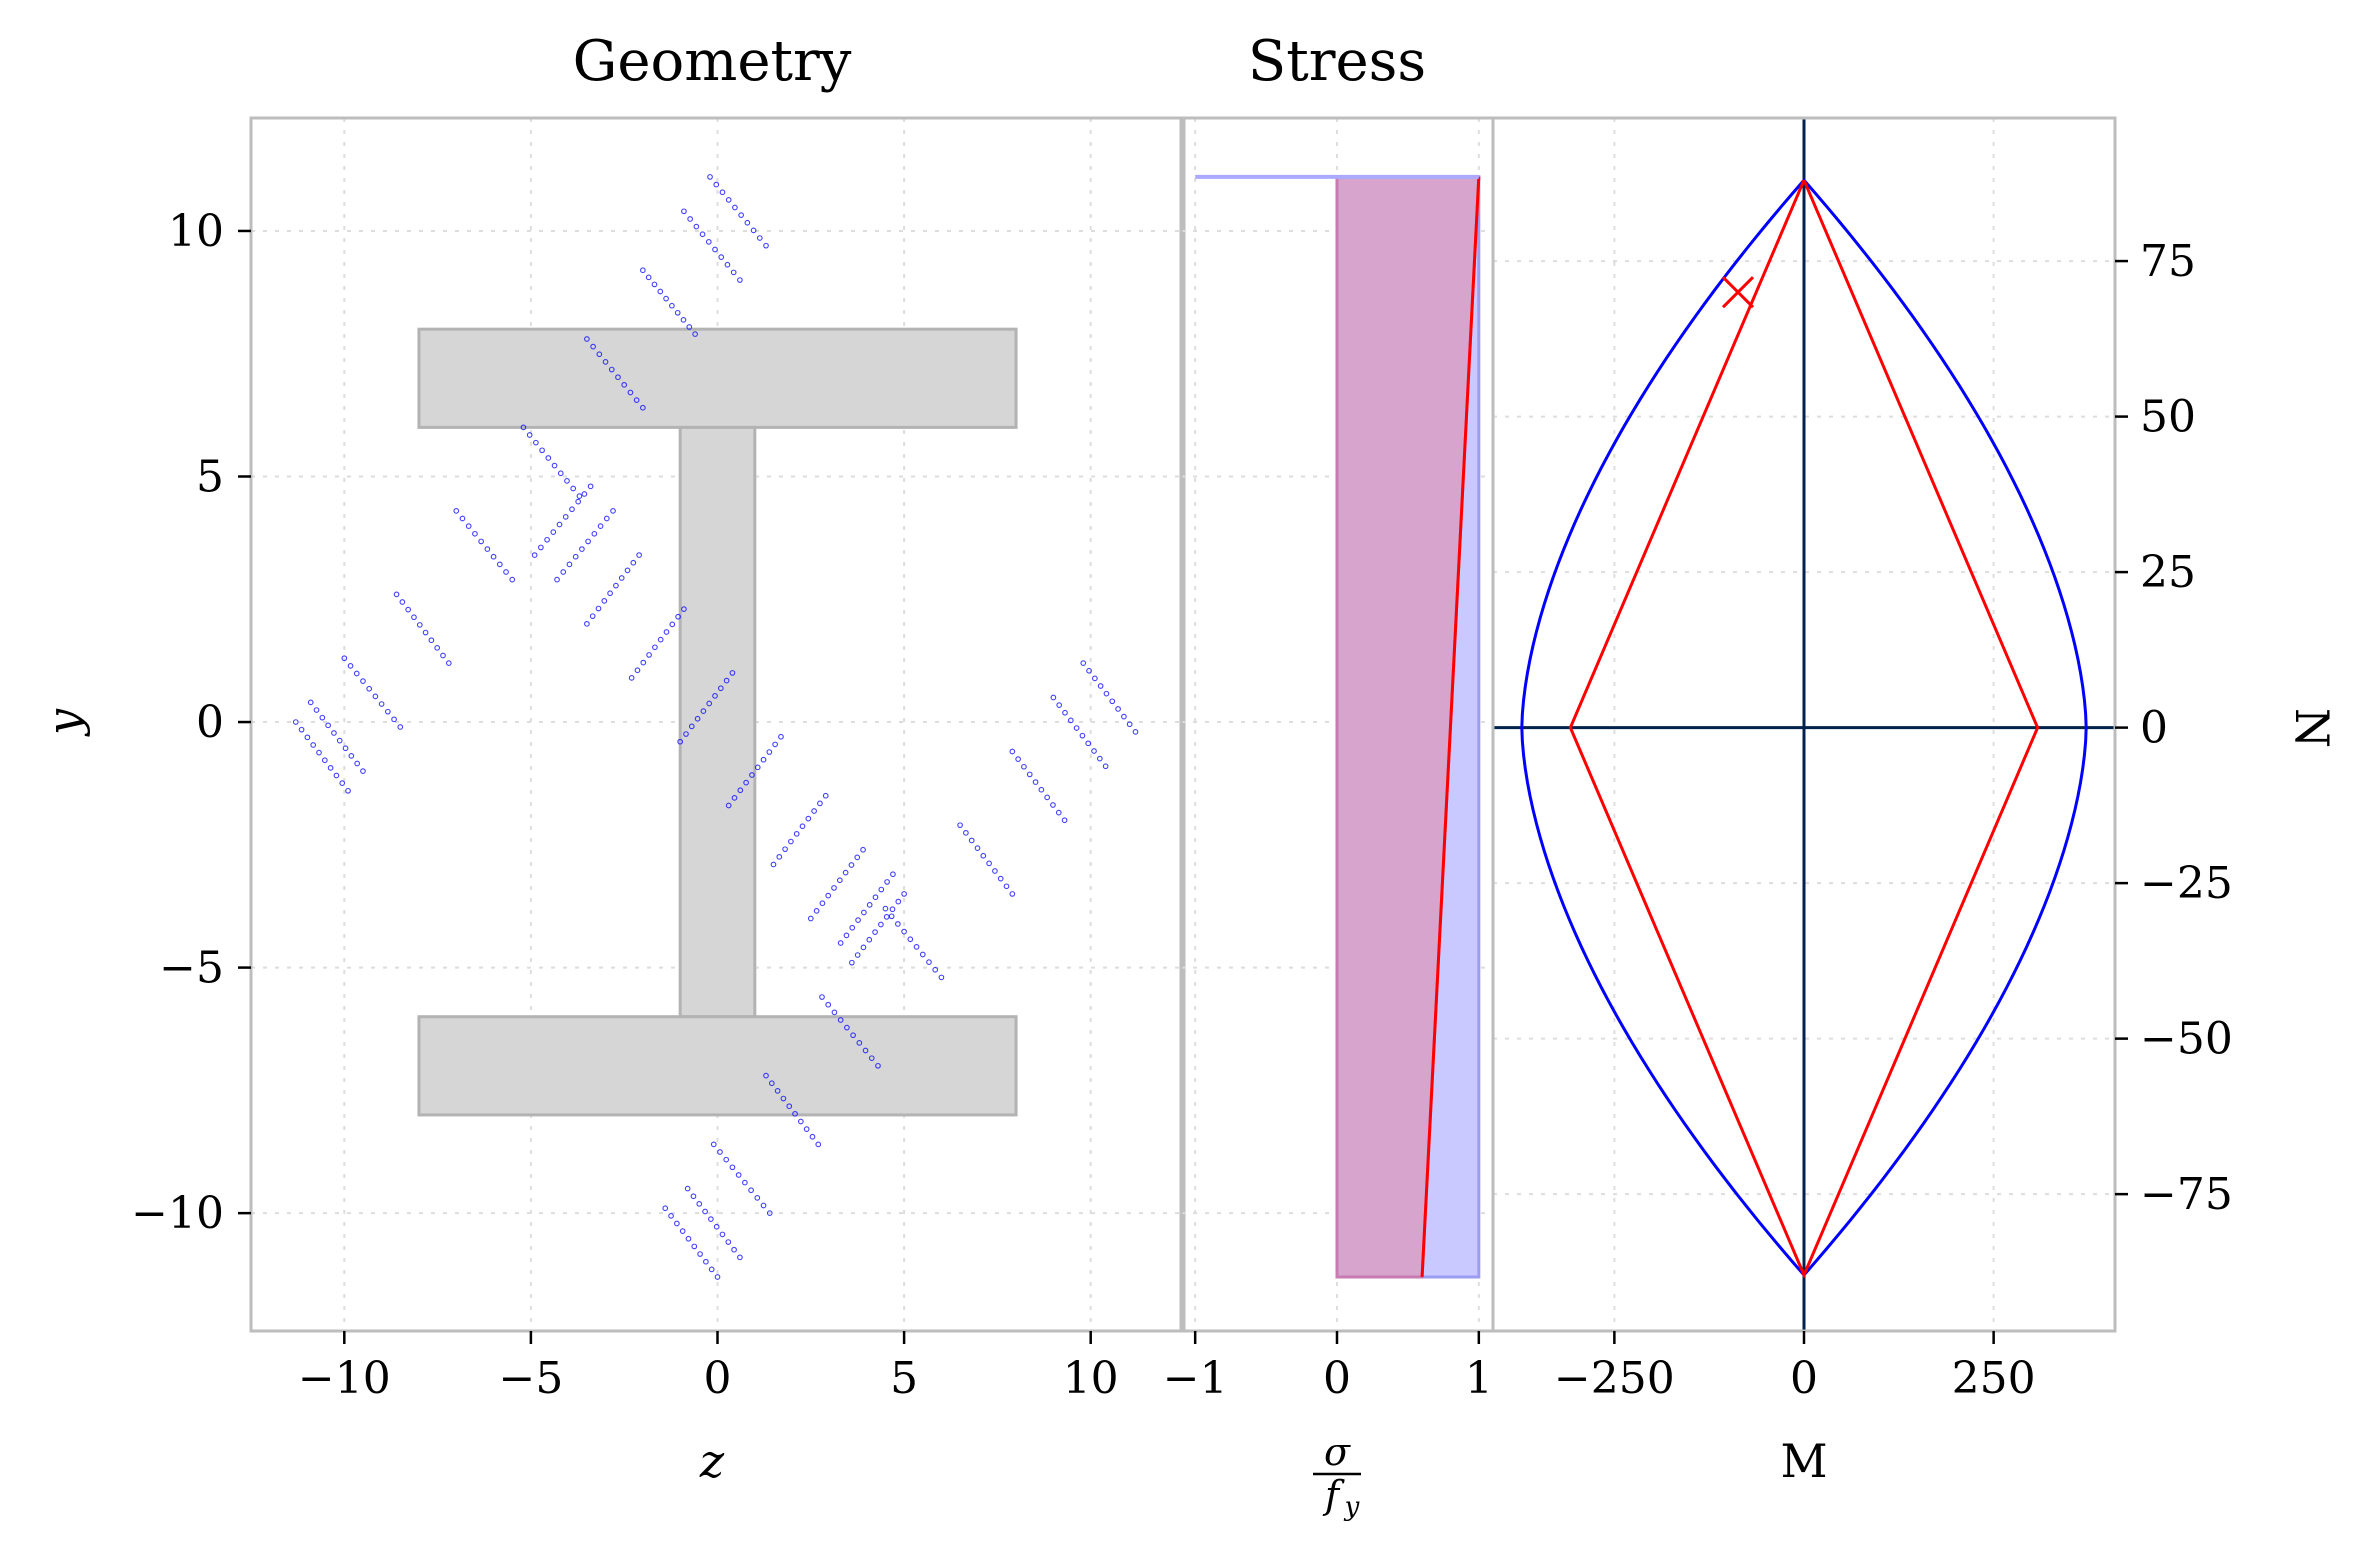 The width and height of the screenshot is (2357, 1546). What do you see at coordinates (1337, 1452) in the screenshot?
I see `stress-xlabel-numerator: σ` at bounding box center [1337, 1452].